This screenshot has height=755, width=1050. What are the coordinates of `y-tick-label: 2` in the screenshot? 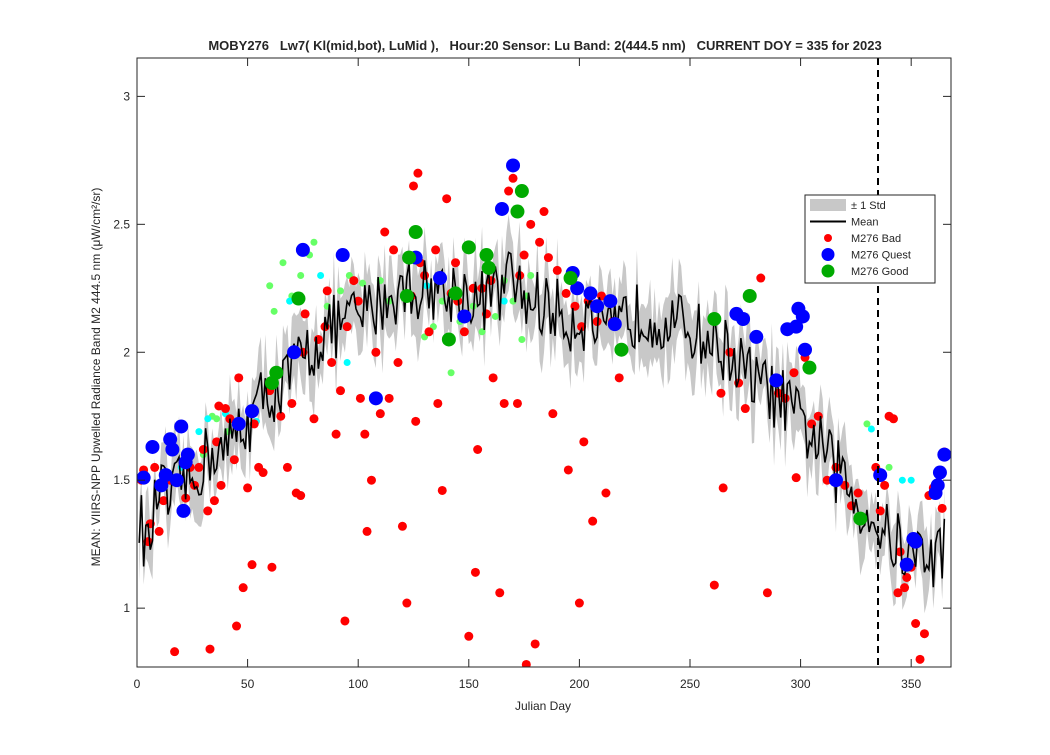 It's located at (126, 352).